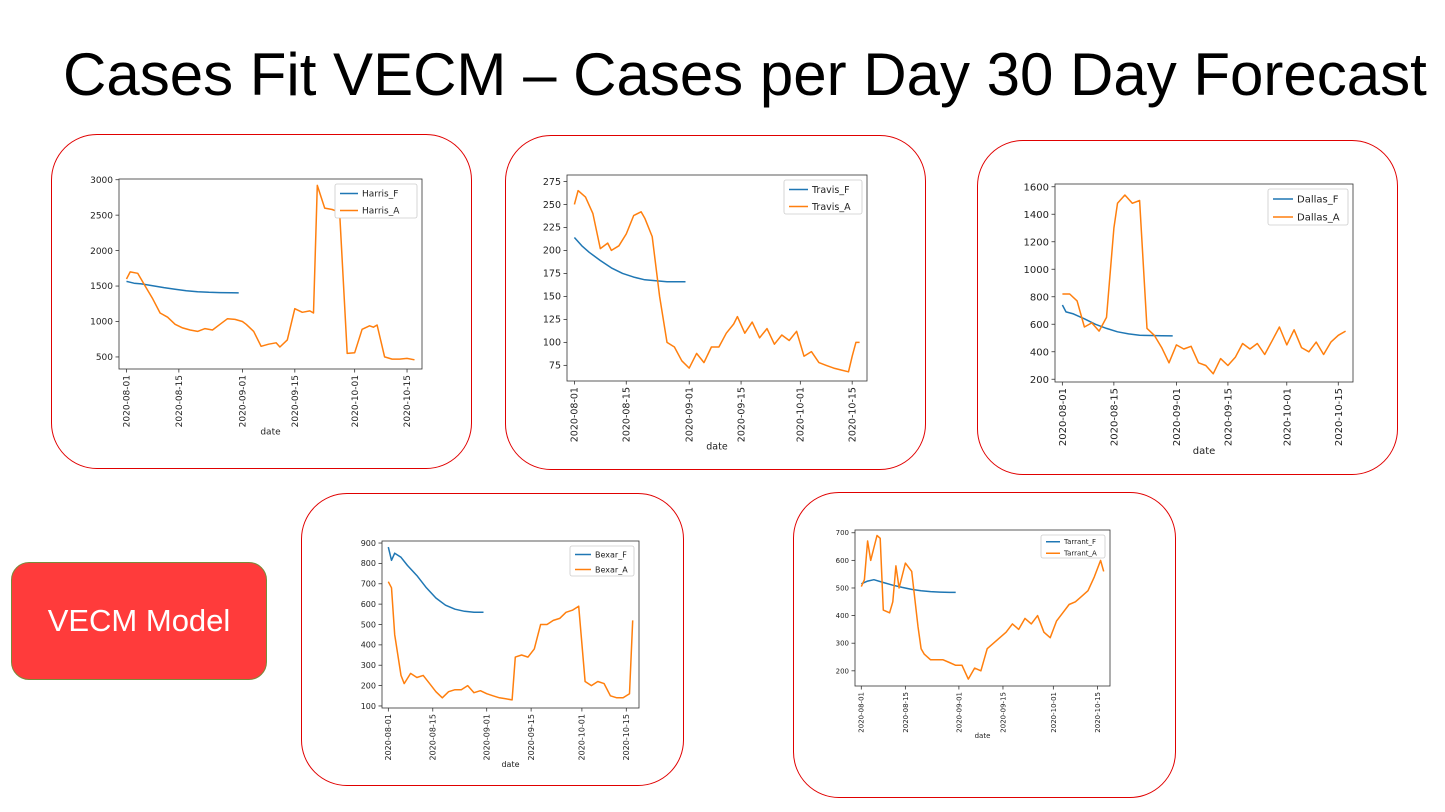 This screenshot has width=1445, height=812. Describe the element at coordinates (1039, 380) in the screenshot. I see `dallas-ytick-label: 200` at that location.